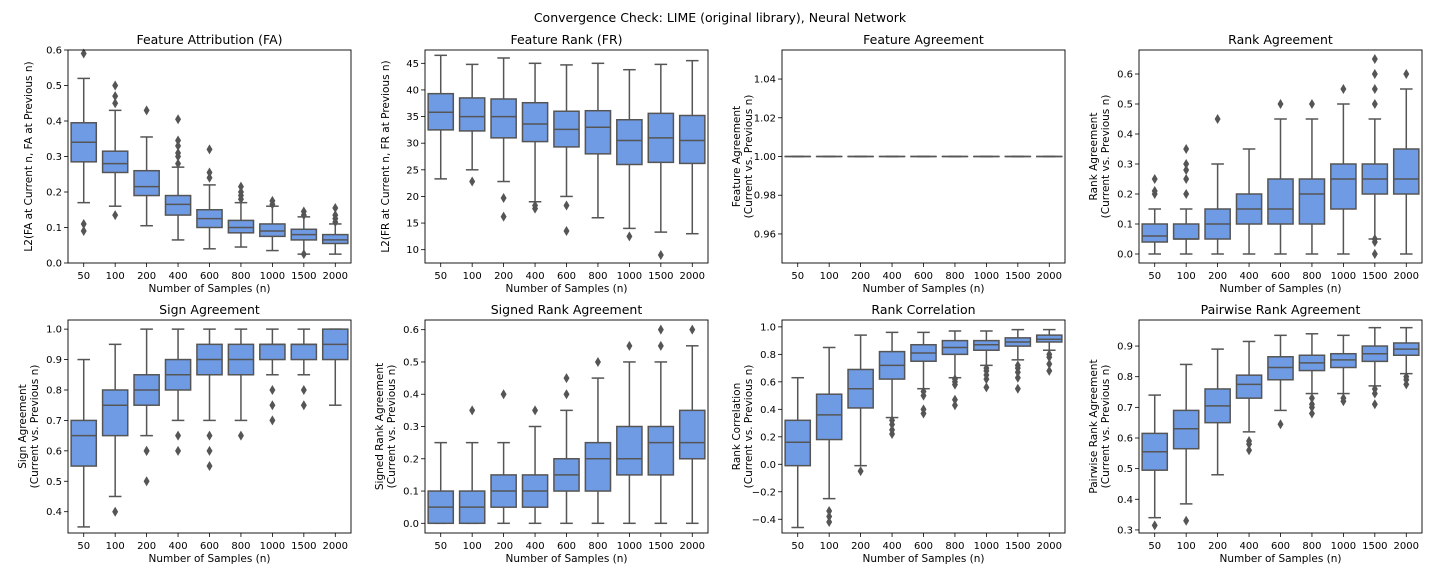 This screenshot has height=576, width=1440. What do you see at coordinates (23, 426) in the screenshot?
I see `y-axis-label: Sign Agreement` at bounding box center [23, 426].